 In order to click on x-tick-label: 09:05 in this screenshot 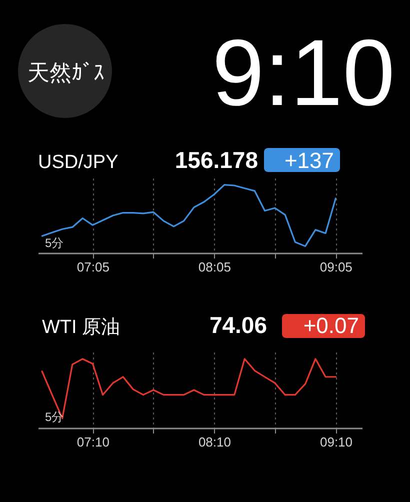, I will do `click(336, 267)`.